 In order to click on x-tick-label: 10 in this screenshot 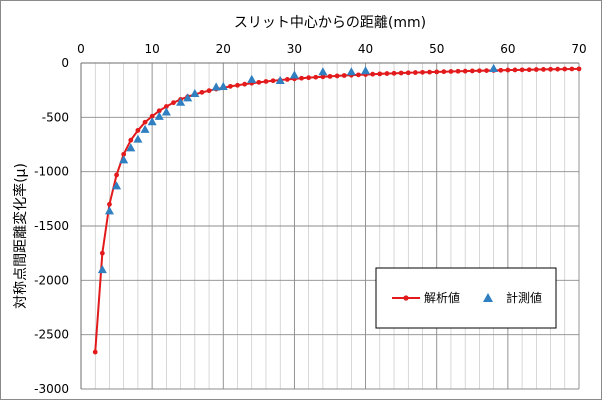, I will do `click(152, 49)`.